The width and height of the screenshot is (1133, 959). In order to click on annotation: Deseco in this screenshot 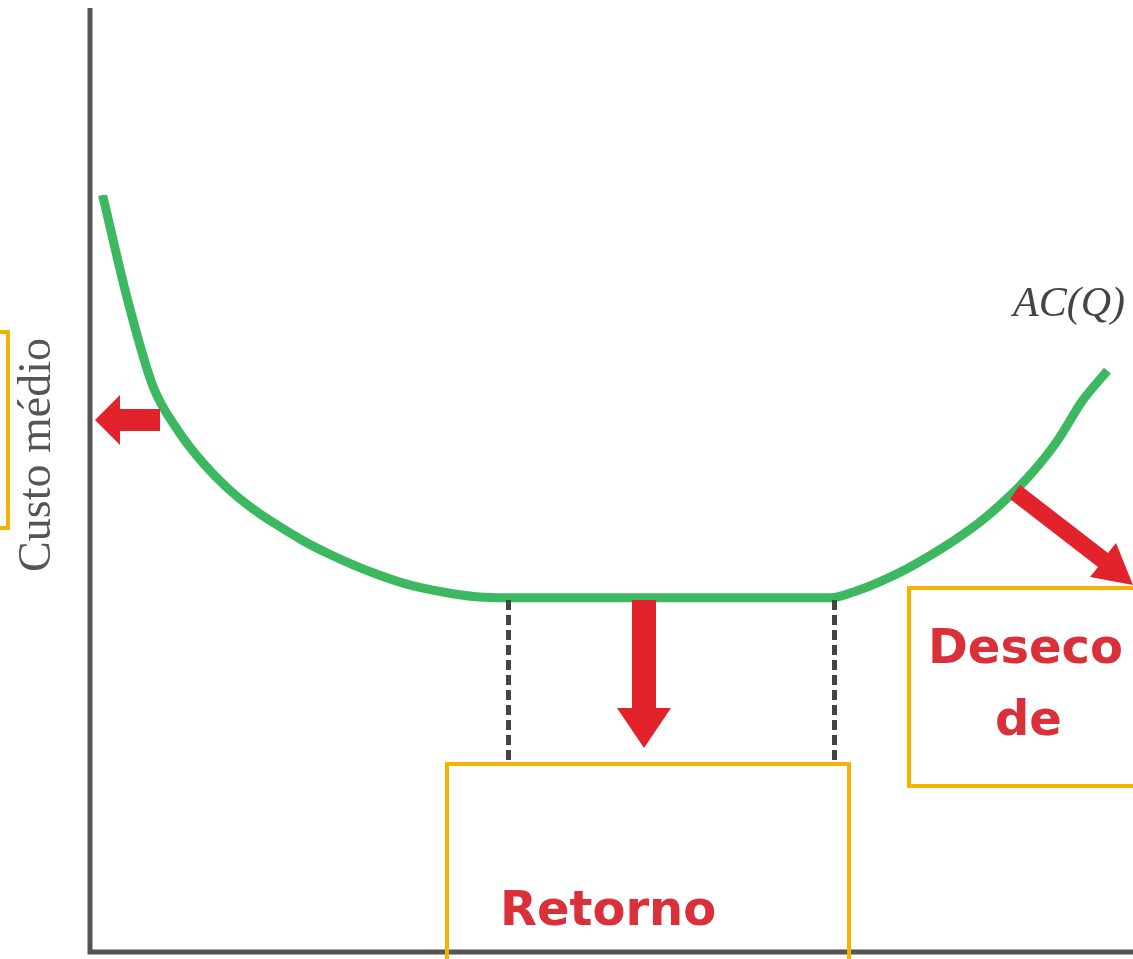, I will do `click(1025, 646)`.